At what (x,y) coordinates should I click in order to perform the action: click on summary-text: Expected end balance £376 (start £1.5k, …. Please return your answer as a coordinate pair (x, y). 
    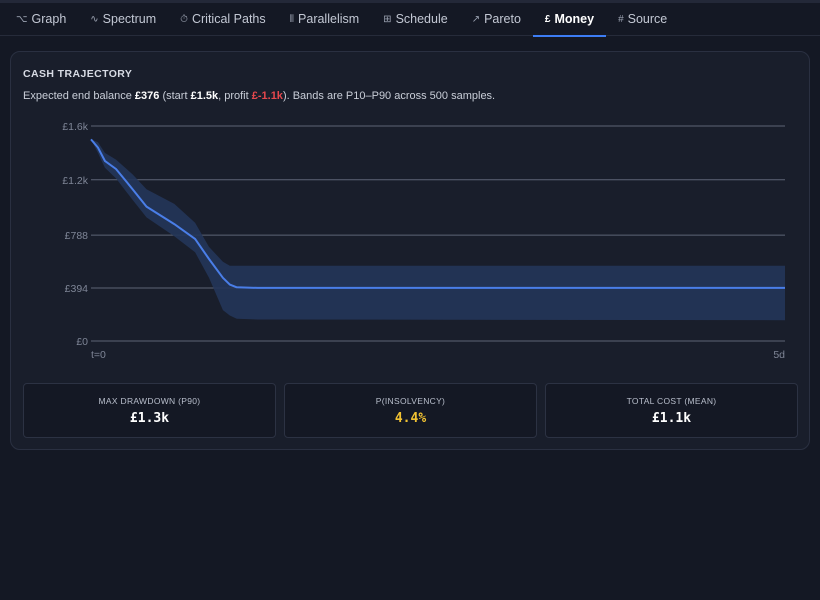
    Looking at the image, I should click on (259, 96).